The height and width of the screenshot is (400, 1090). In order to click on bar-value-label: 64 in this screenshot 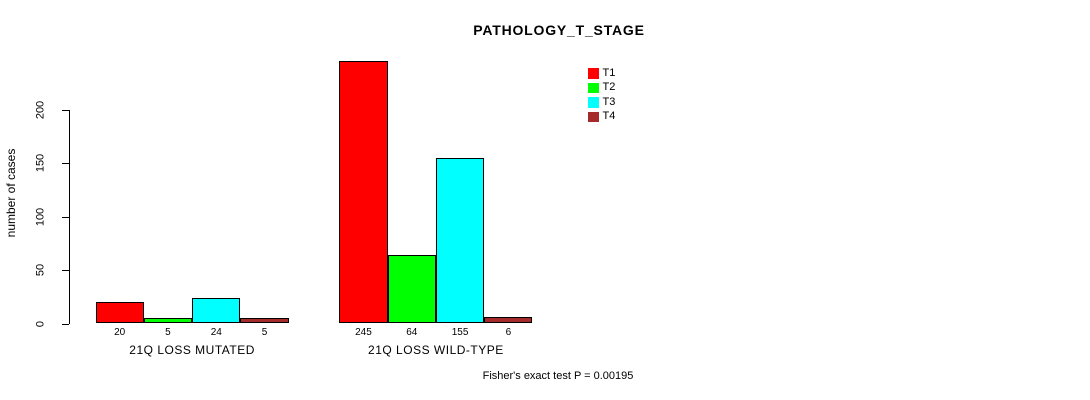, I will do `click(412, 332)`.